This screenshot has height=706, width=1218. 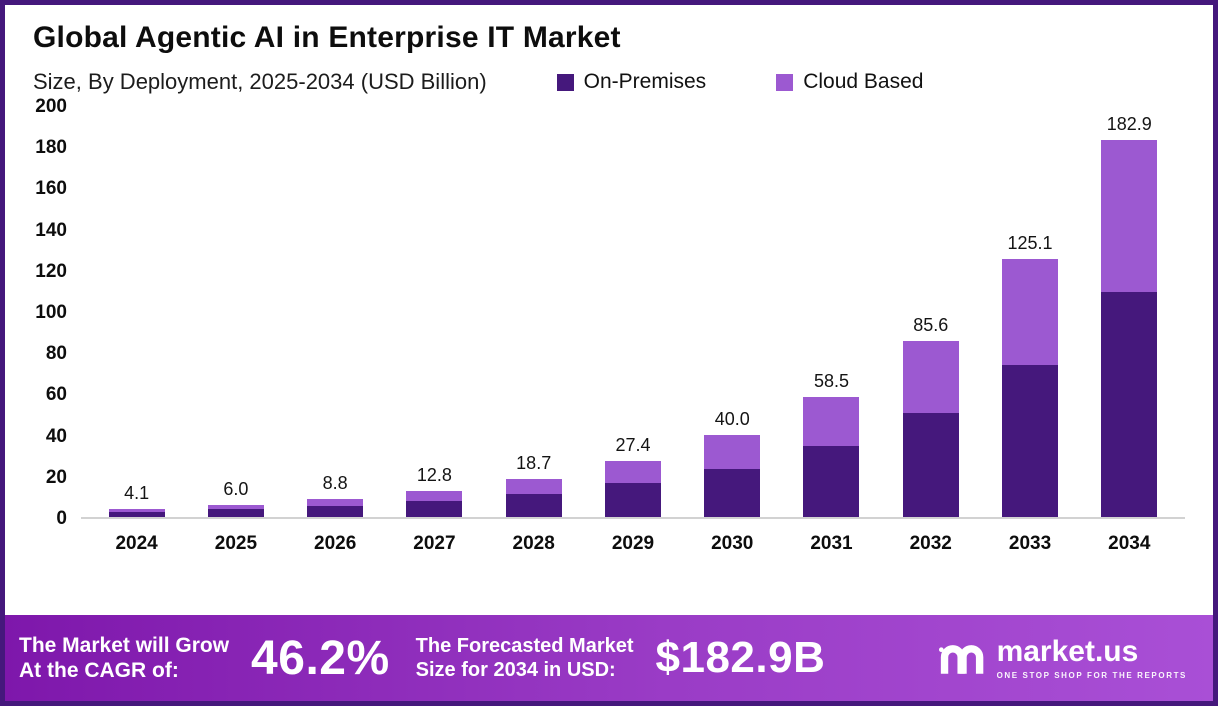 I want to click on y-tick-label: 60, so click(x=56, y=395).